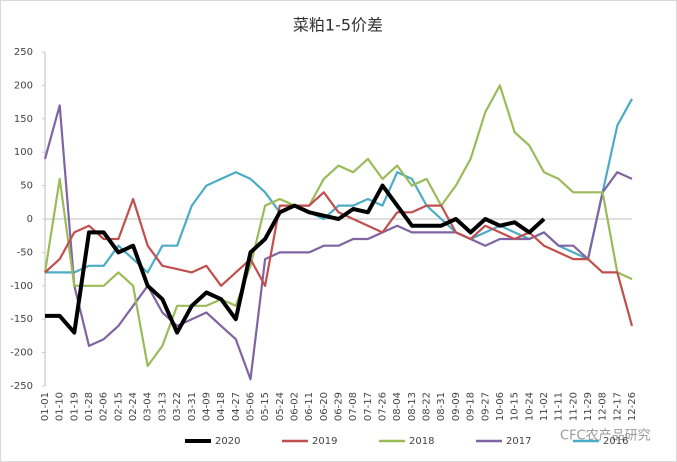 This screenshot has height=462, width=677. What do you see at coordinates (21, 319) in the screenshot?
I see `y-tick-label: -150` at bounding box center [21, 319].